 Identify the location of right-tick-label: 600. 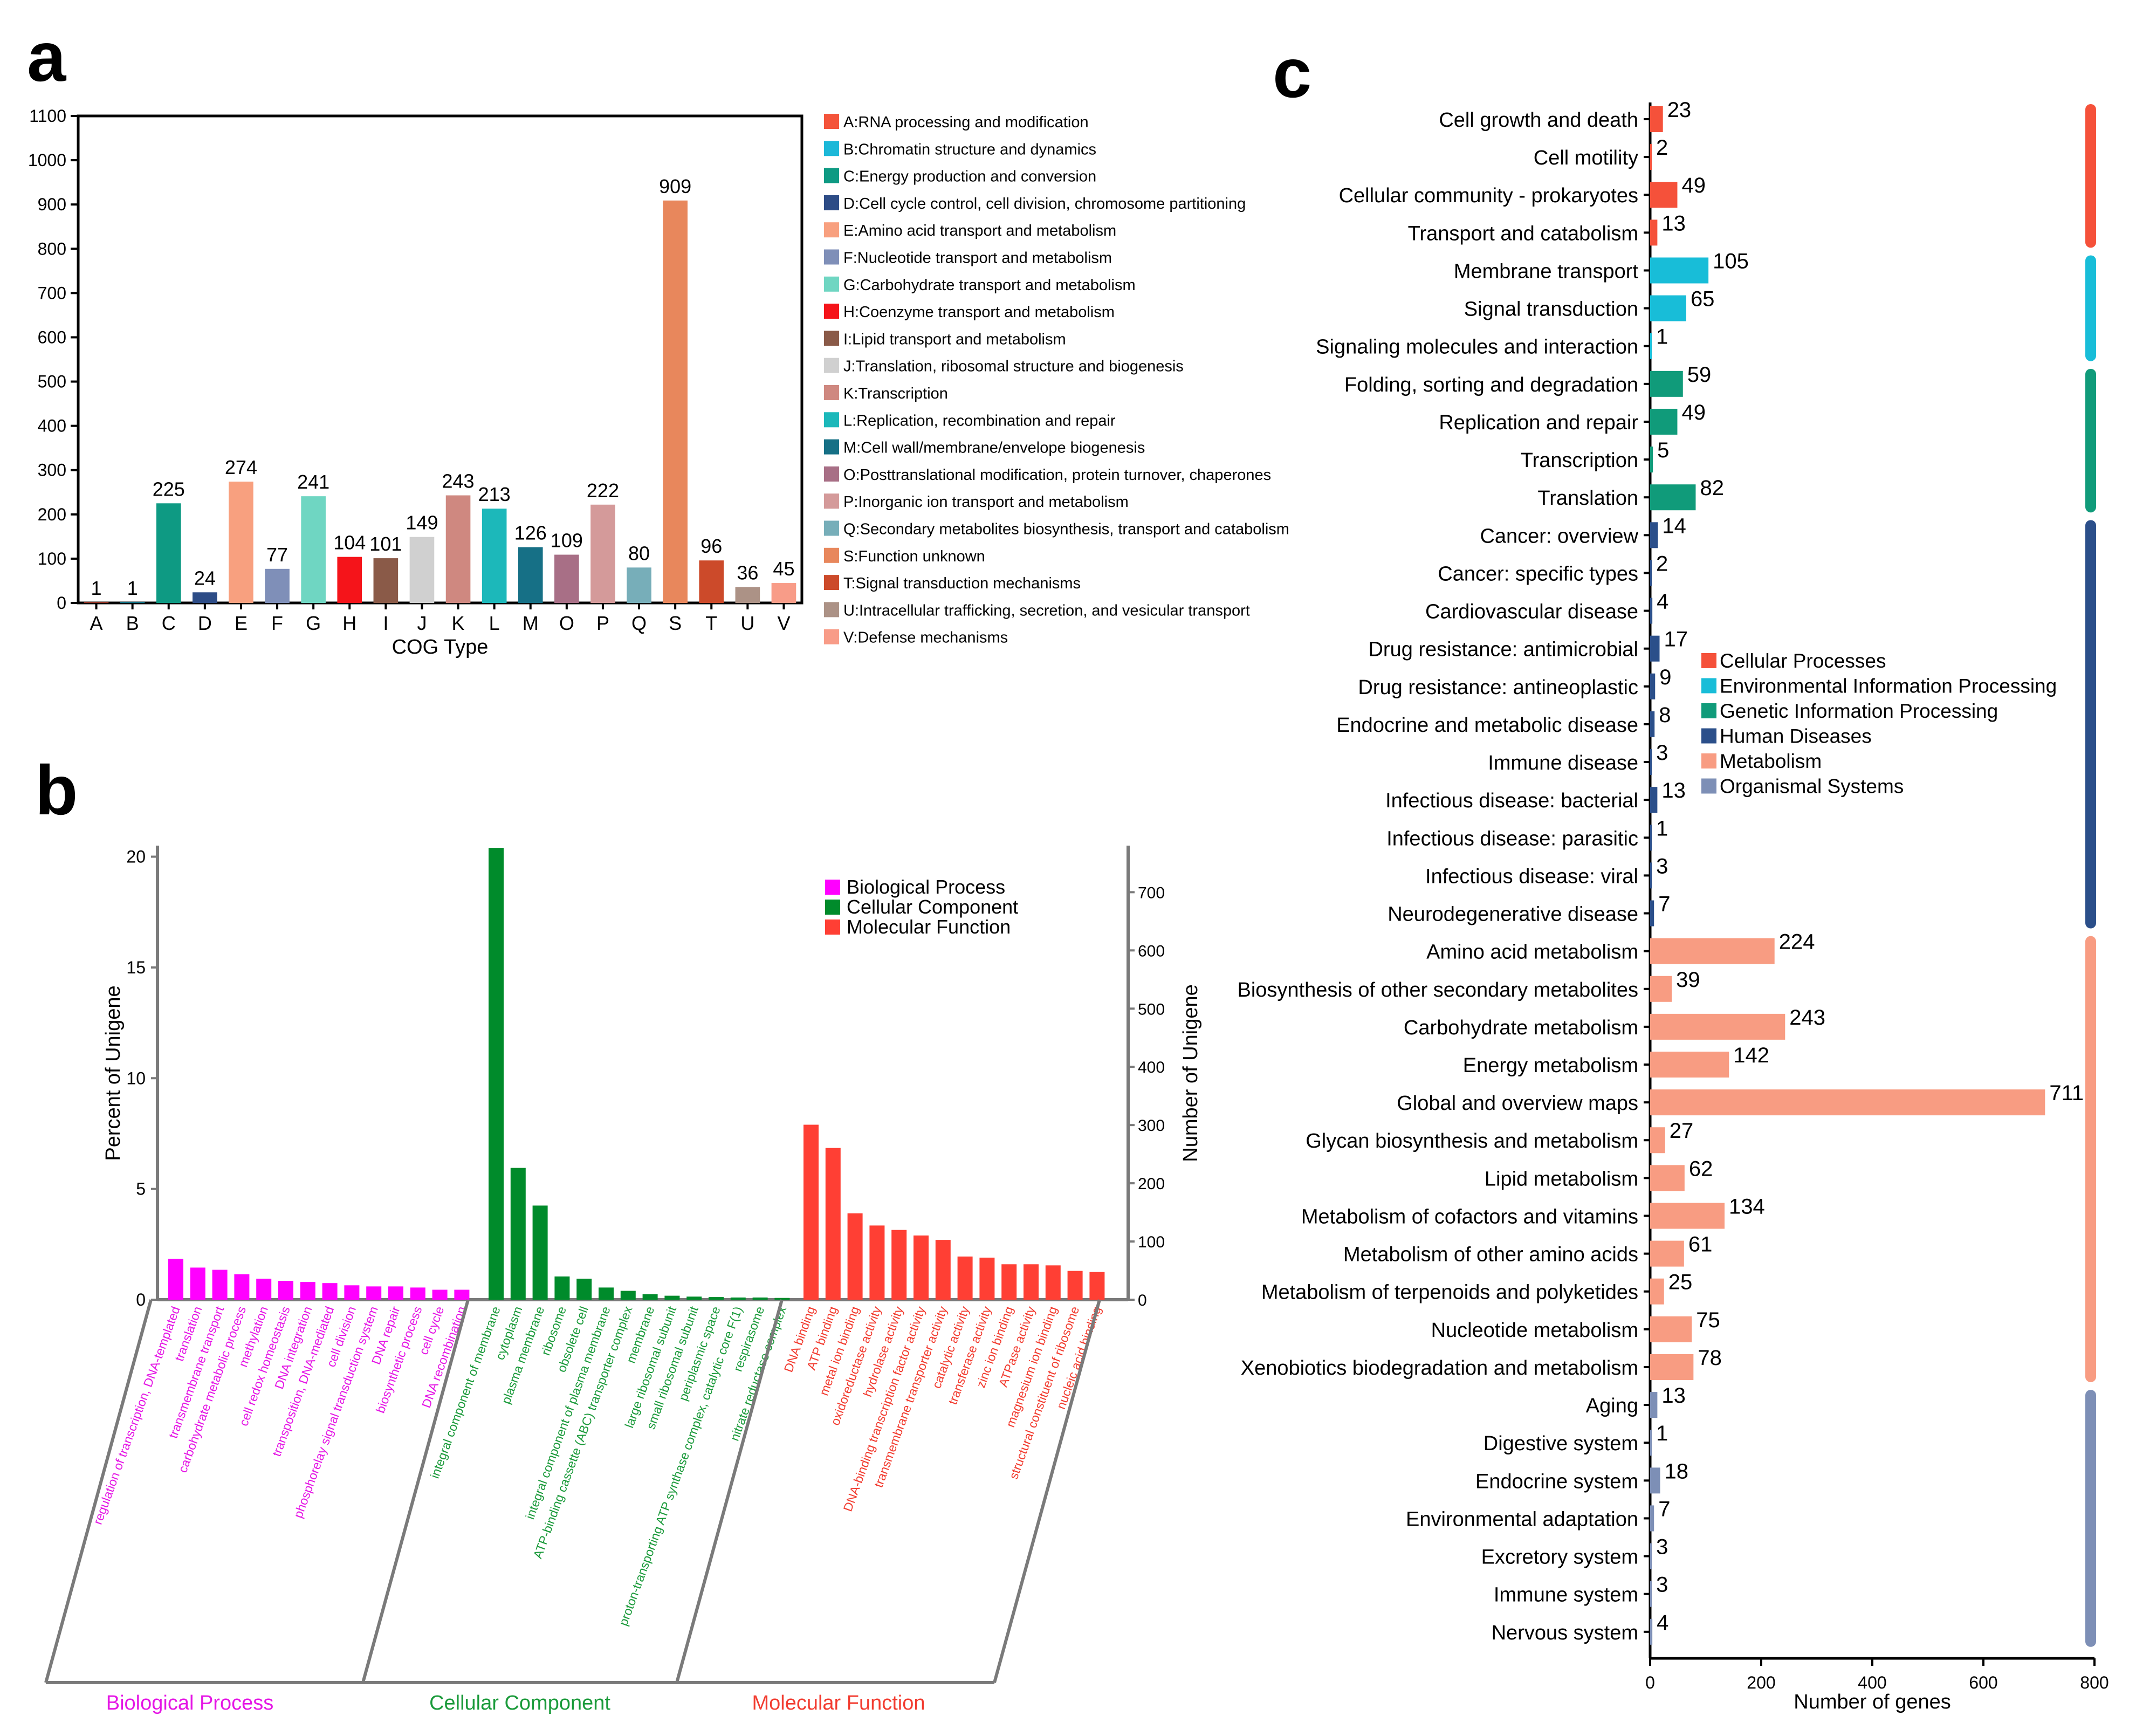
(1151, 951).